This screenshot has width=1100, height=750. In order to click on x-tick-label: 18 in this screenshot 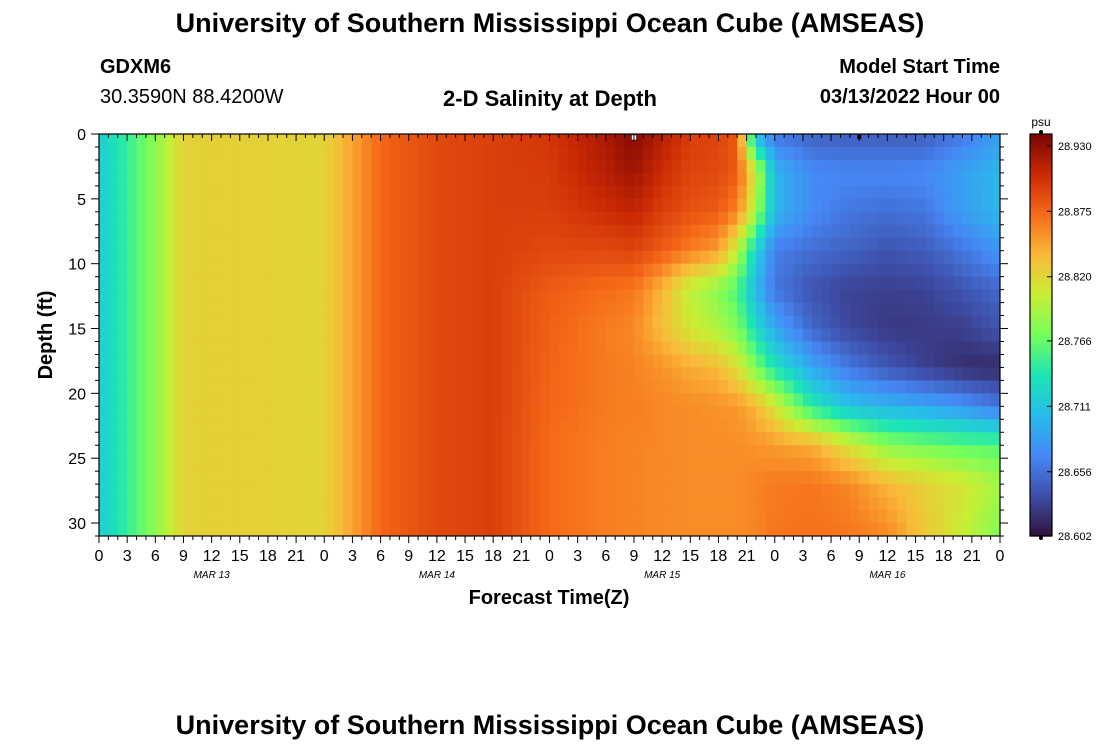, I will do `click(268, 556)`.